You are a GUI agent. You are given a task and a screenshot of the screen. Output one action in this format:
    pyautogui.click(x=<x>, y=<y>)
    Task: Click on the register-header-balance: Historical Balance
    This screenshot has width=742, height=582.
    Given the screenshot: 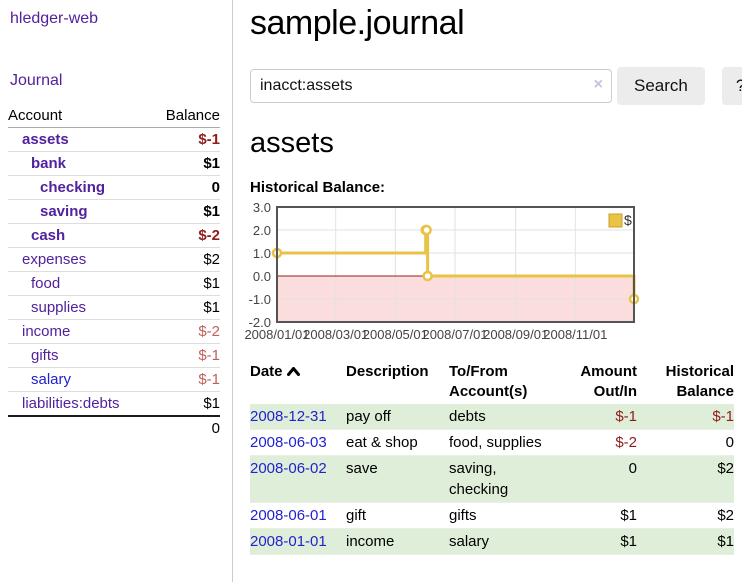 What is the action you would take?
    pyautogui.click(x=699, y=381)
    